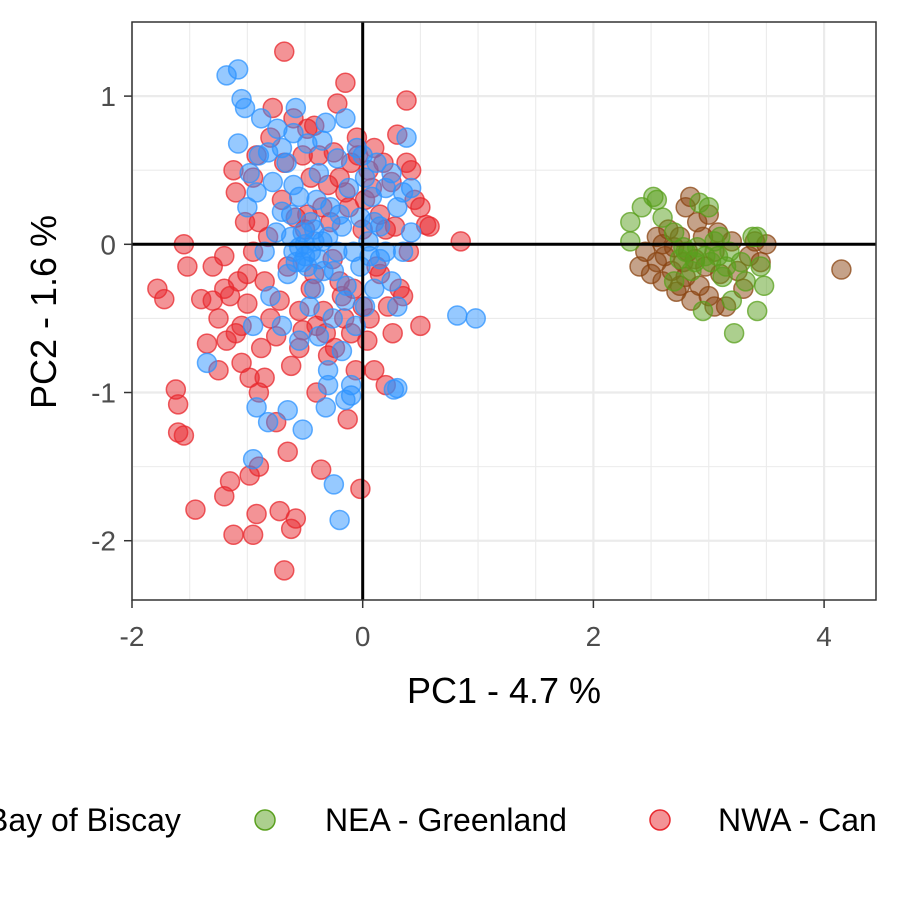 The width and height of the screenshot is (900, 900). I want to click on x-axis-title: PC1 - 4.7 %, so click(504, 690).